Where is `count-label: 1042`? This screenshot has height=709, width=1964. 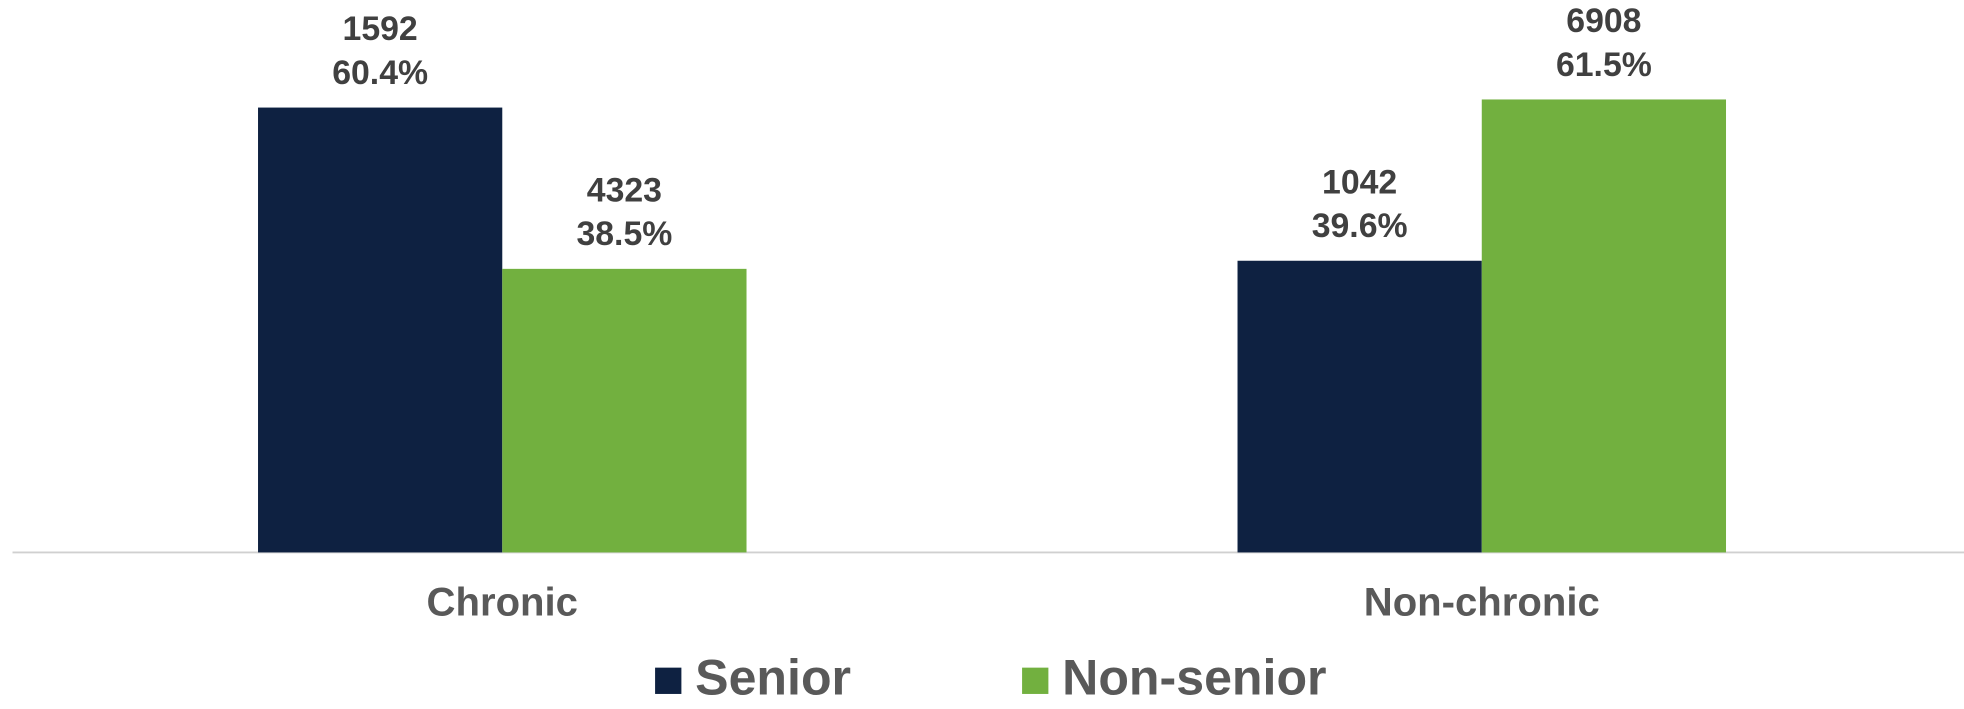
count-label: 1042 is located at coordinates (1359, 182).